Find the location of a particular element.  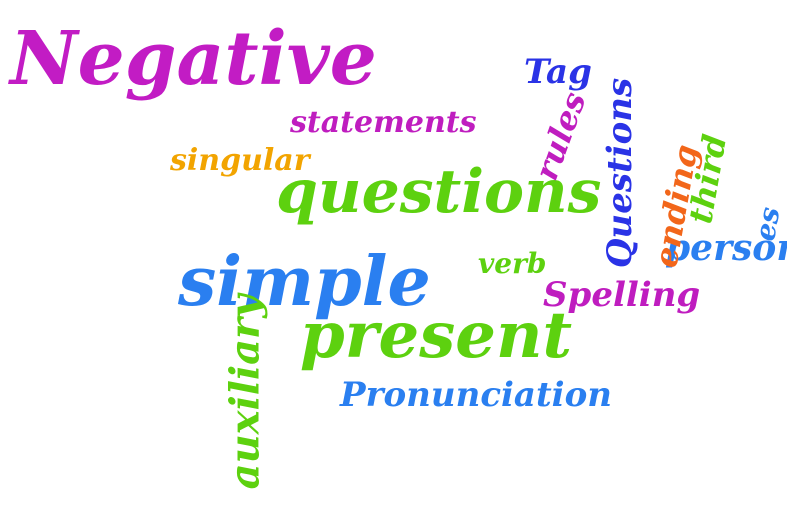

word-present: present is located at coordinates (436, 335).